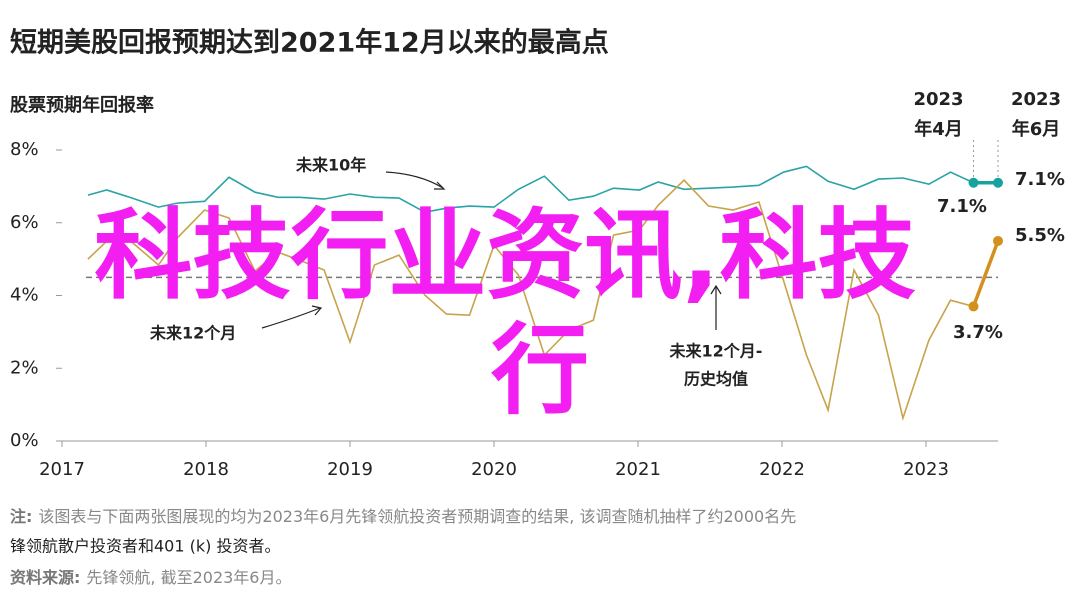 The image size is (1080, 609). I want to click on watermark-text: 科技行业资讯,科技, so click(504, 256).